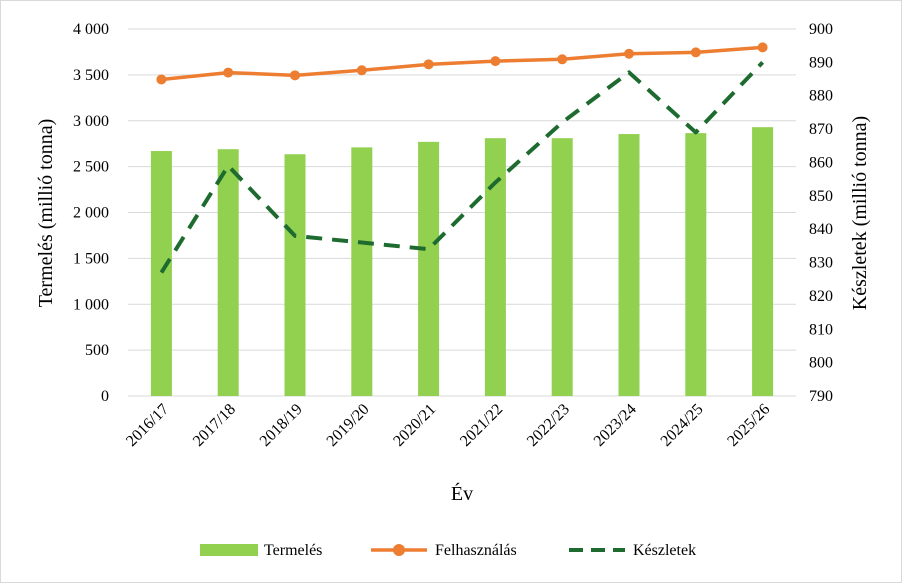 The width and height of the screenshot is (902, 583). What do you see at coordinates (821, 229) in the screenshot?
I see `y-right-tick-label: 840` at bounding box center [821, 229].